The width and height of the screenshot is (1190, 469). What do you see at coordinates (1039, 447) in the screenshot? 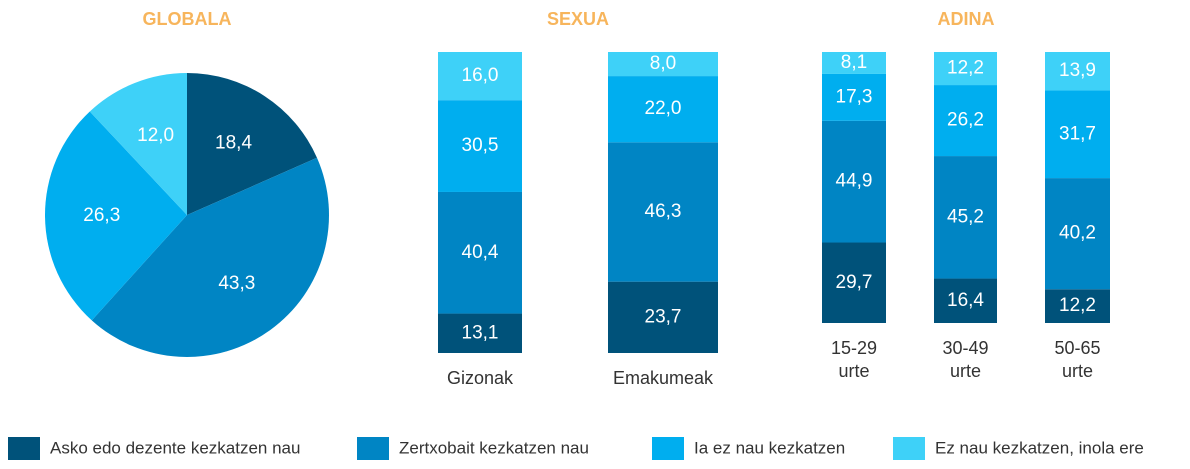
I see `legend-label: Ez nau kezkatzen, inola ere` at bounding box center [1039, 447].